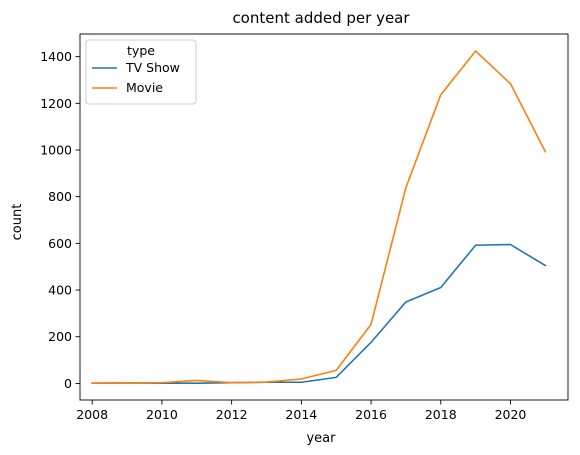 Image resolution: width=580 pixels, height=455 pixels. Describe the element at coordinates (441, 414) in the screenshot. I see `x-tick-label-5: 2018` at that location.